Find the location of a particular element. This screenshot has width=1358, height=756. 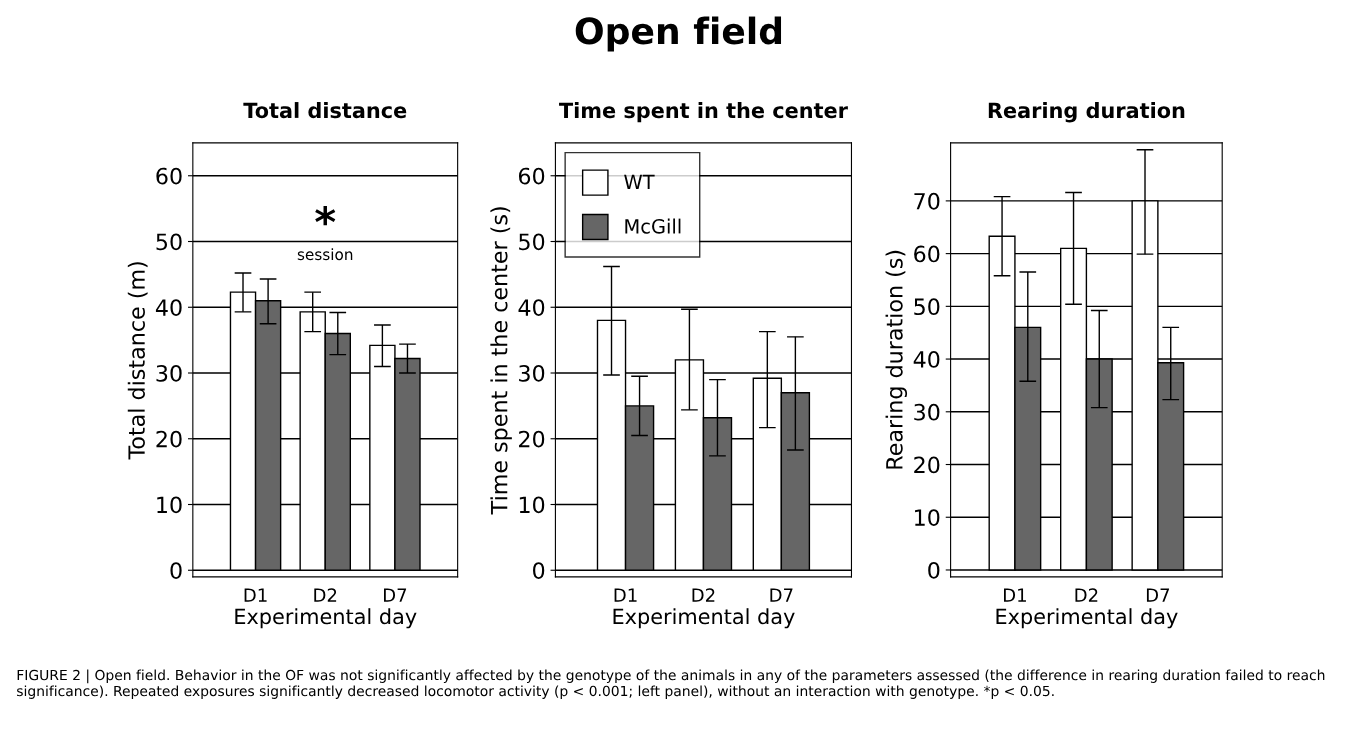

legend-label: WT is located at coordinates (639, 181).